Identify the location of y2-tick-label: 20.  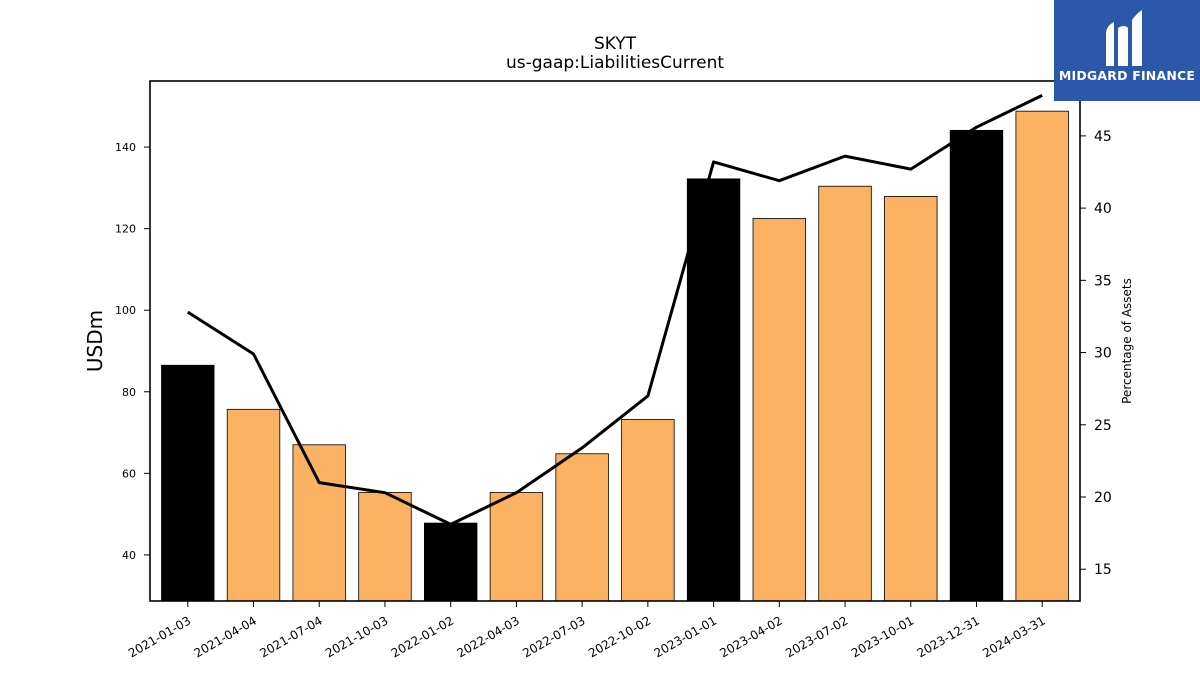
(1103, 498).